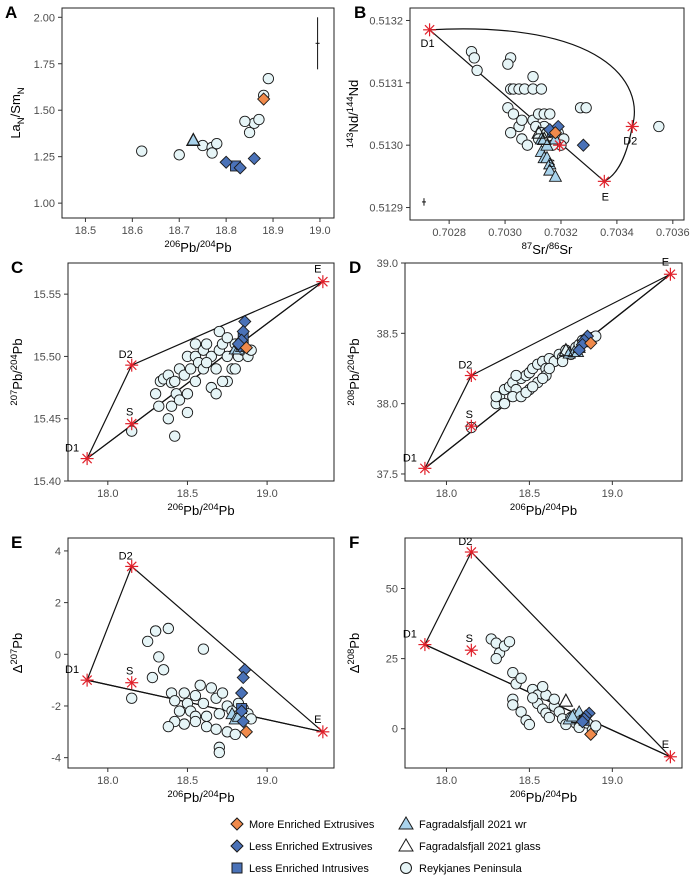 This screenshot has height=880, width=699. Describe the element at coordinates (16, 542) in the screenshot. I see `panel-label: E` at that location.